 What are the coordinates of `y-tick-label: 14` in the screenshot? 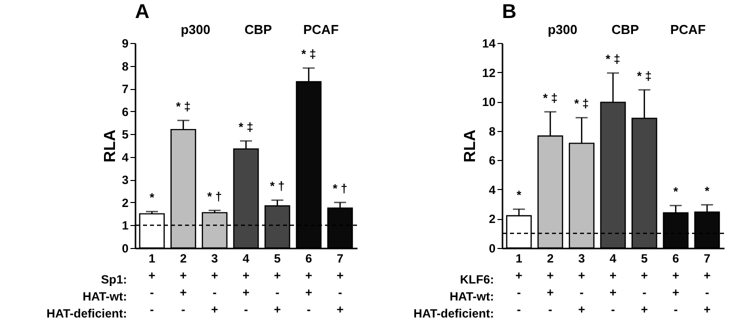 It's located at (489, 43).